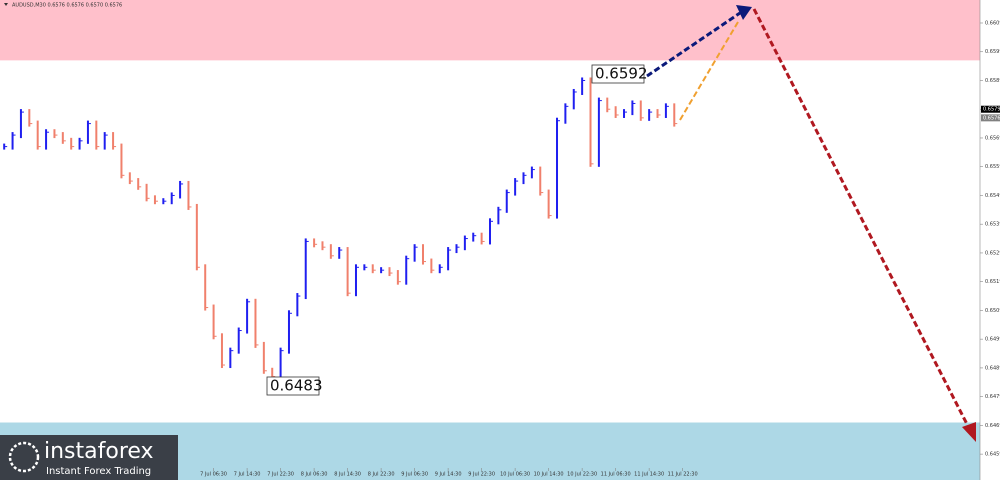 The image size is (1000, 480). Describe the element at coordinates (649, 475) in the screenshot. I see `x-tick-label: 11 Jul 14:30` at that location.